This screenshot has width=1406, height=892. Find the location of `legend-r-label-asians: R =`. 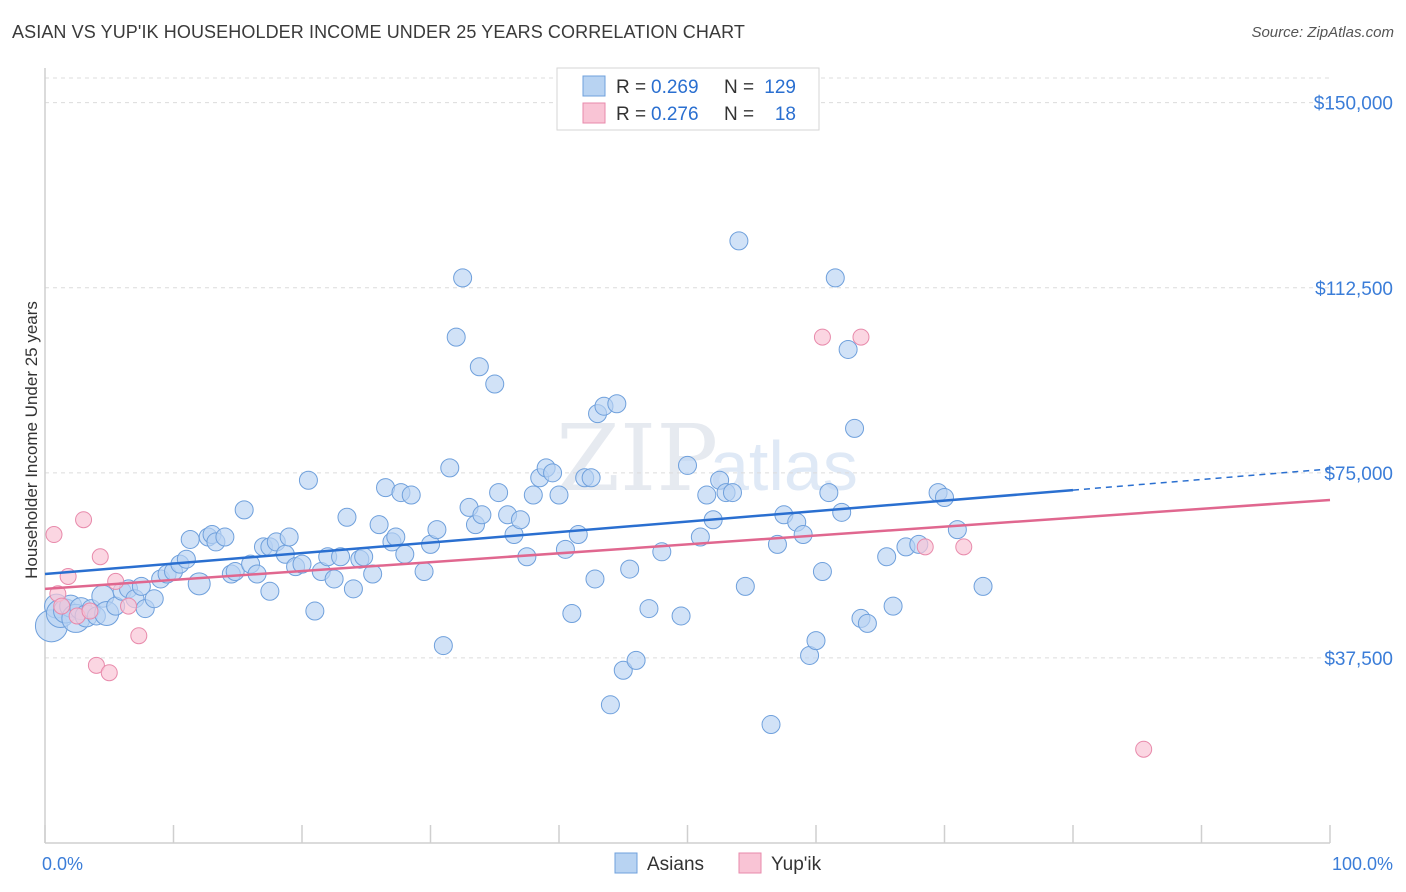

legend-r-label-asians: R = is located at coordinates (631, 87).